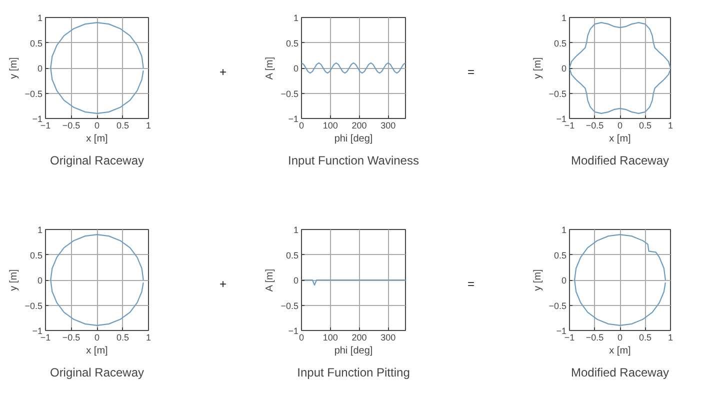  I want to click on text: Input Function Pitting, so click(353, 373).